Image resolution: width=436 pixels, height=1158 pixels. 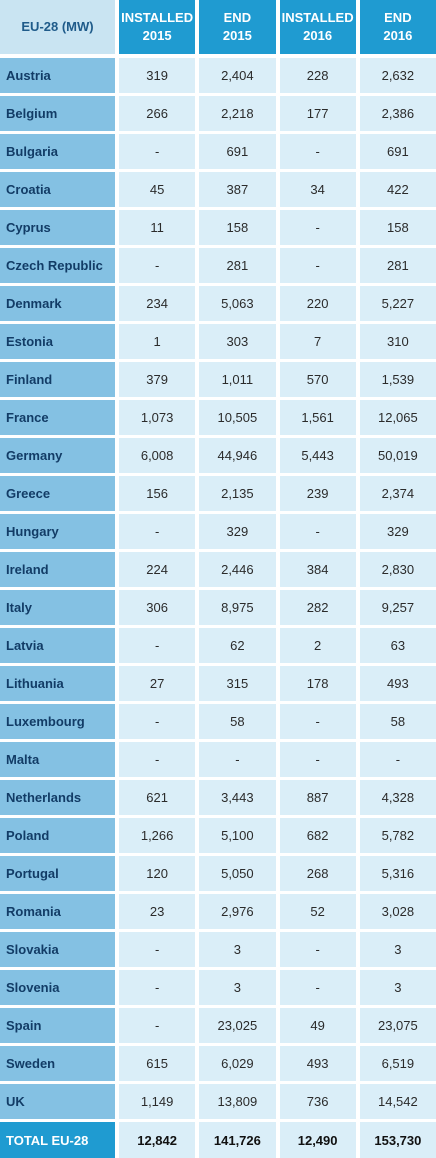 What do you see at coordinates (397, 759) in the screenshot?
I see `value-end-2016: -` at bounding box center [397, 759].